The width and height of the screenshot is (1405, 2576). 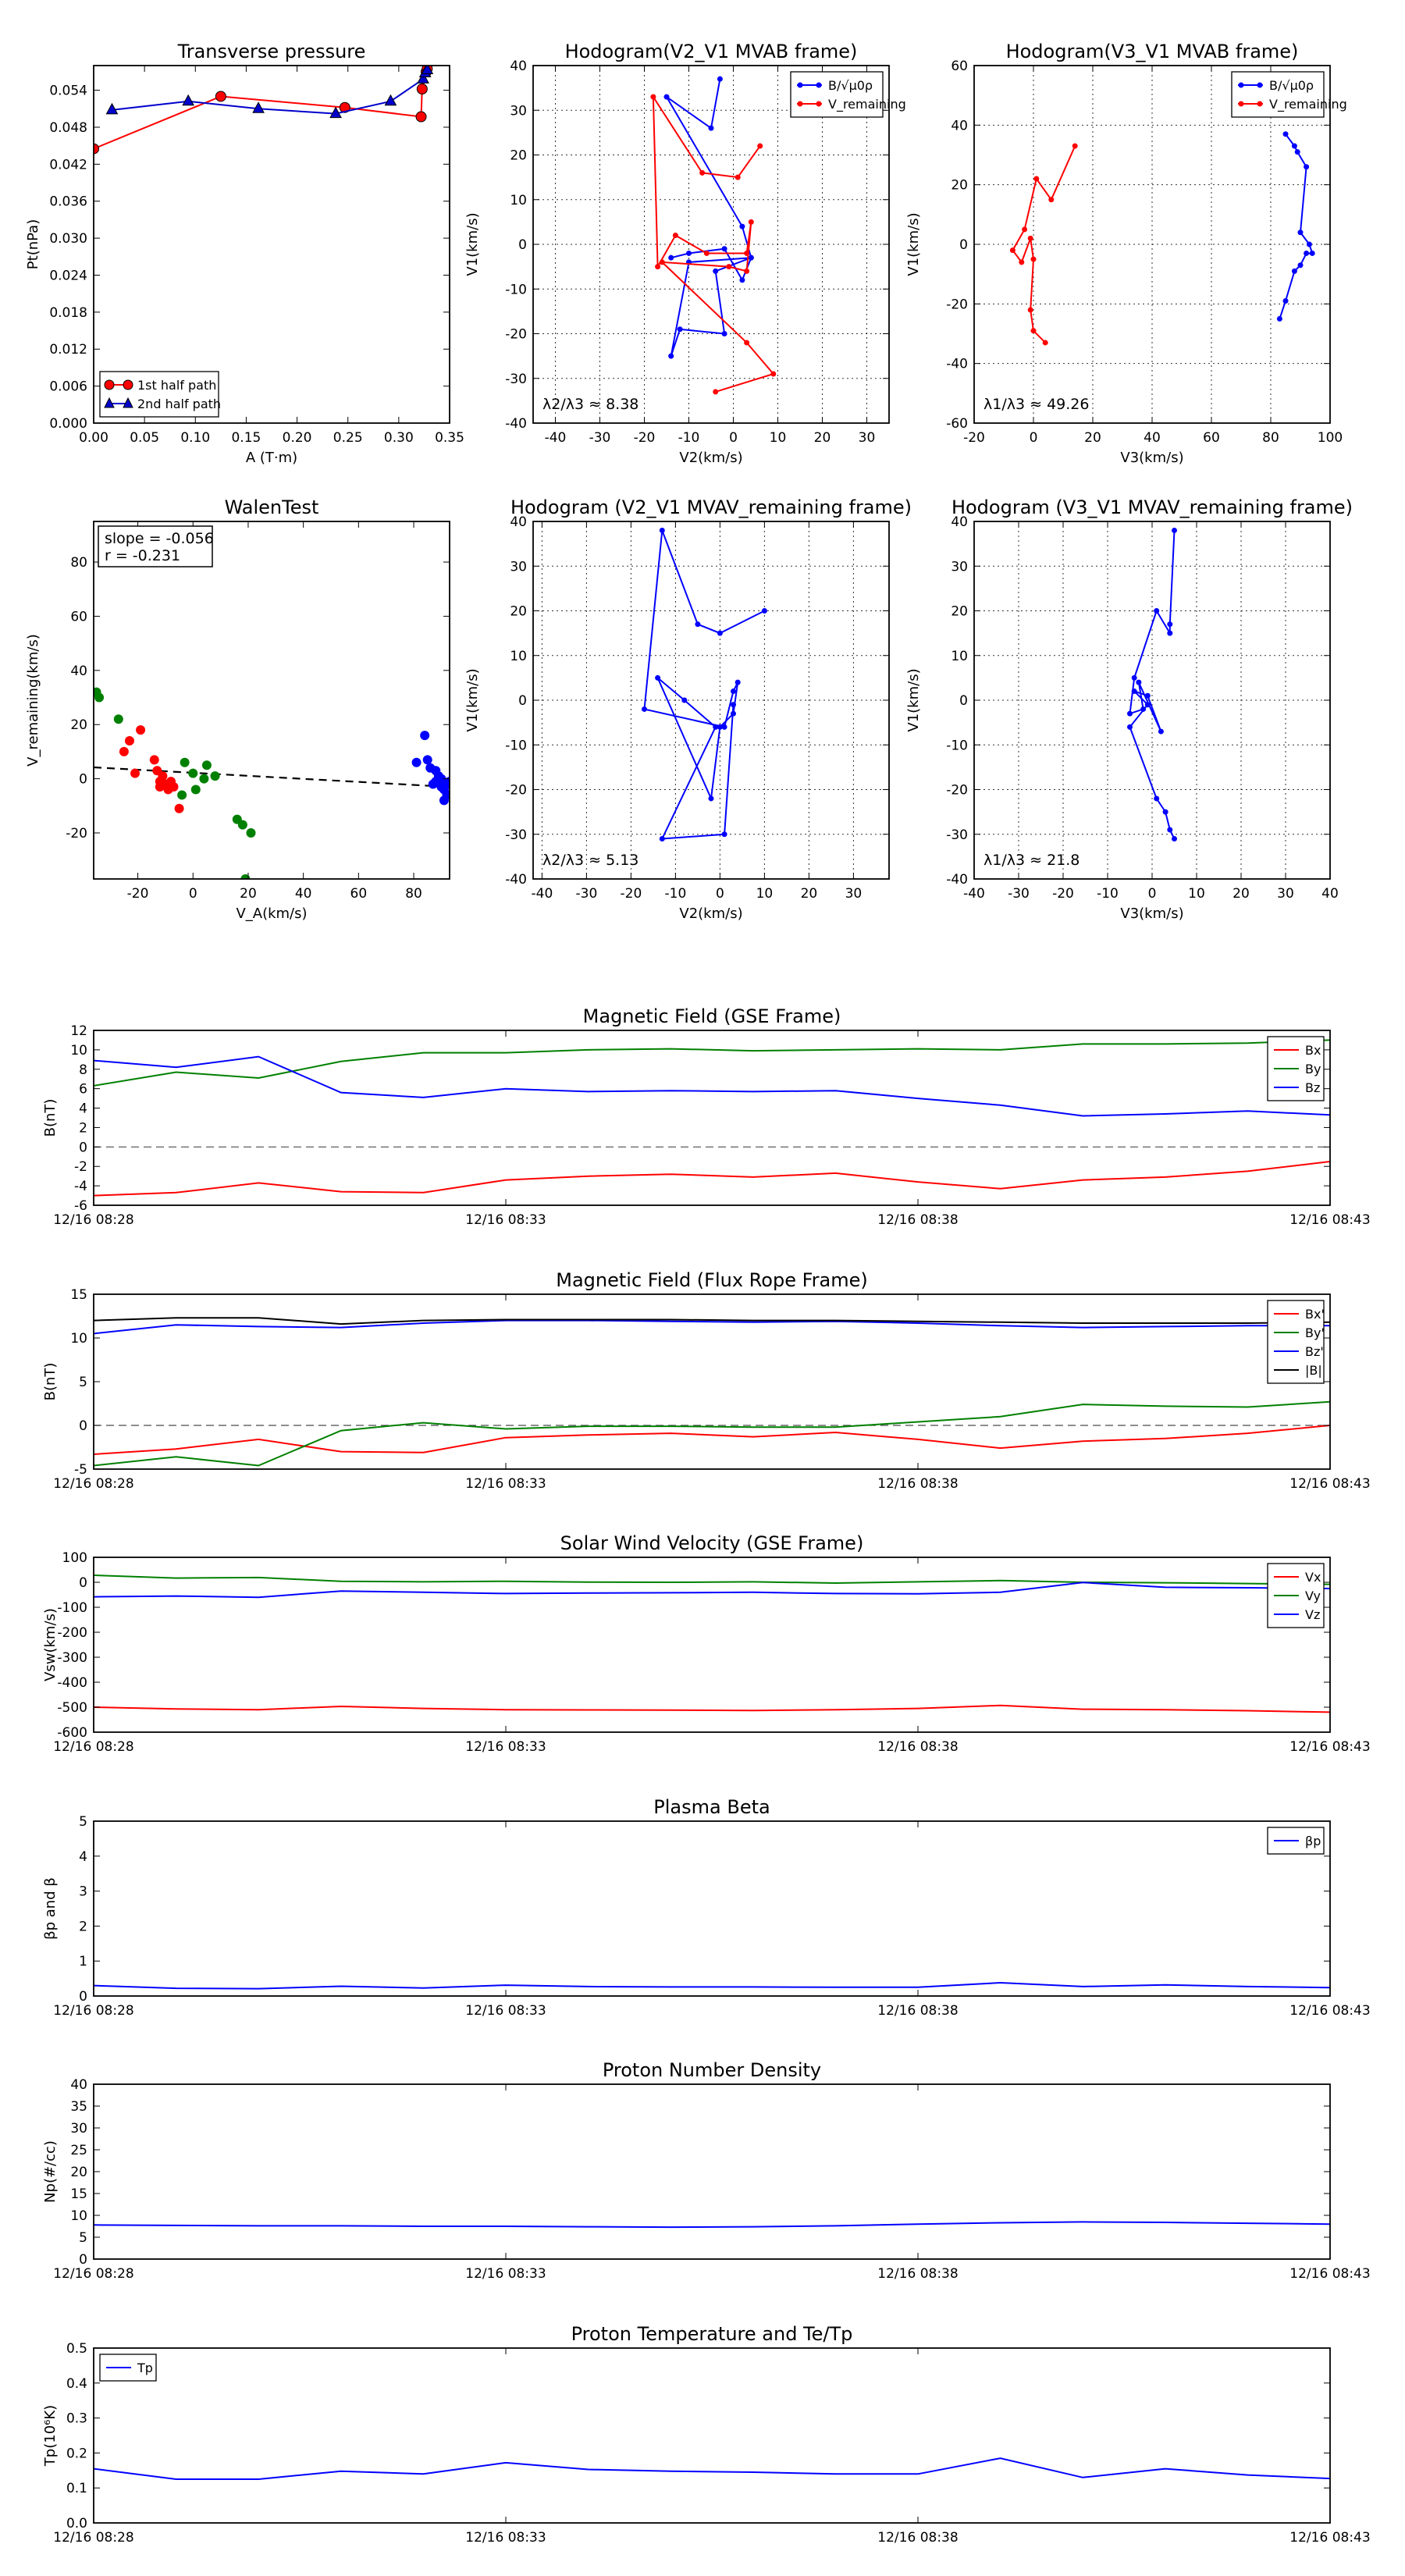 What do you see at coordinates (68, 202) in the screenshot?
I see `y-tick-label: 0.036` at bounding box center [68, 202].